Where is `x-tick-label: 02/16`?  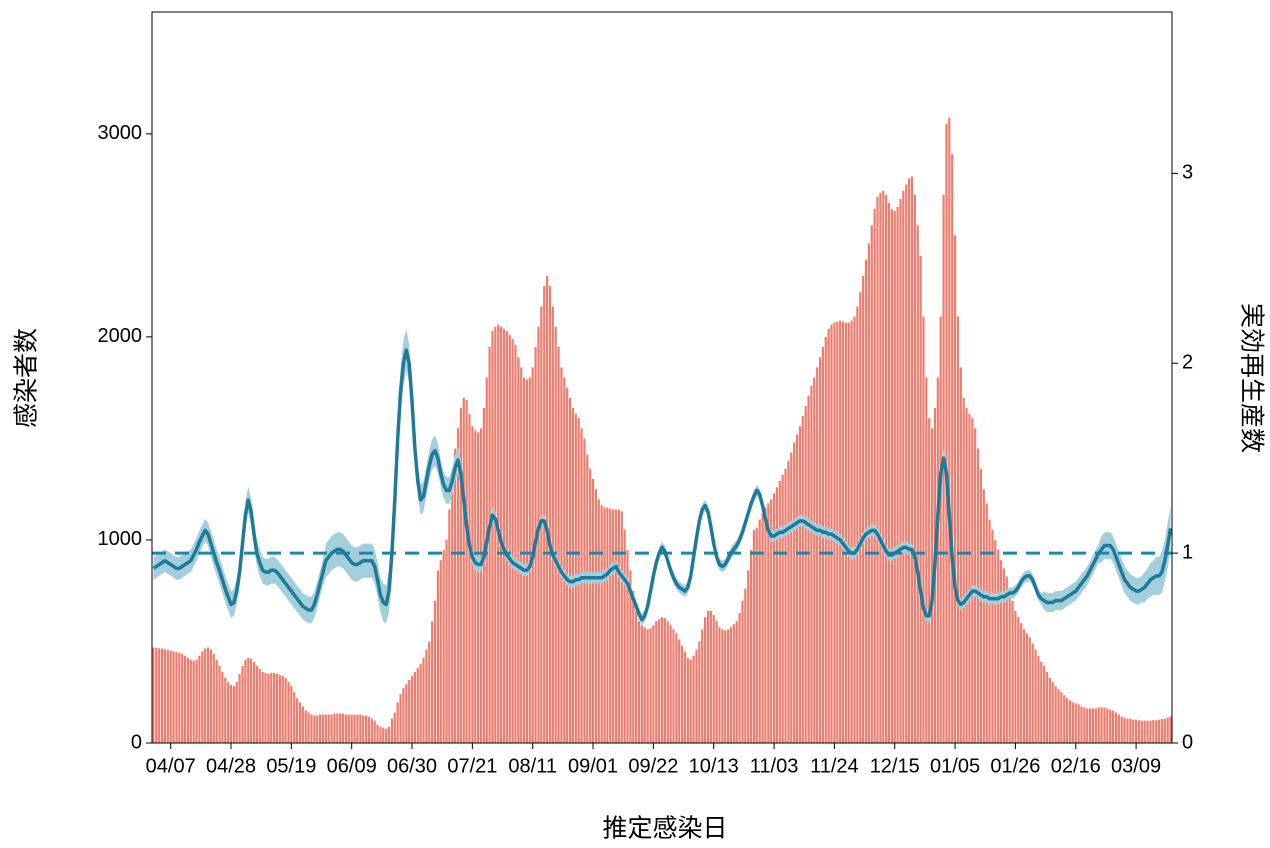 x-tick-label: 02/16 is located at coordinates (1076, 766).